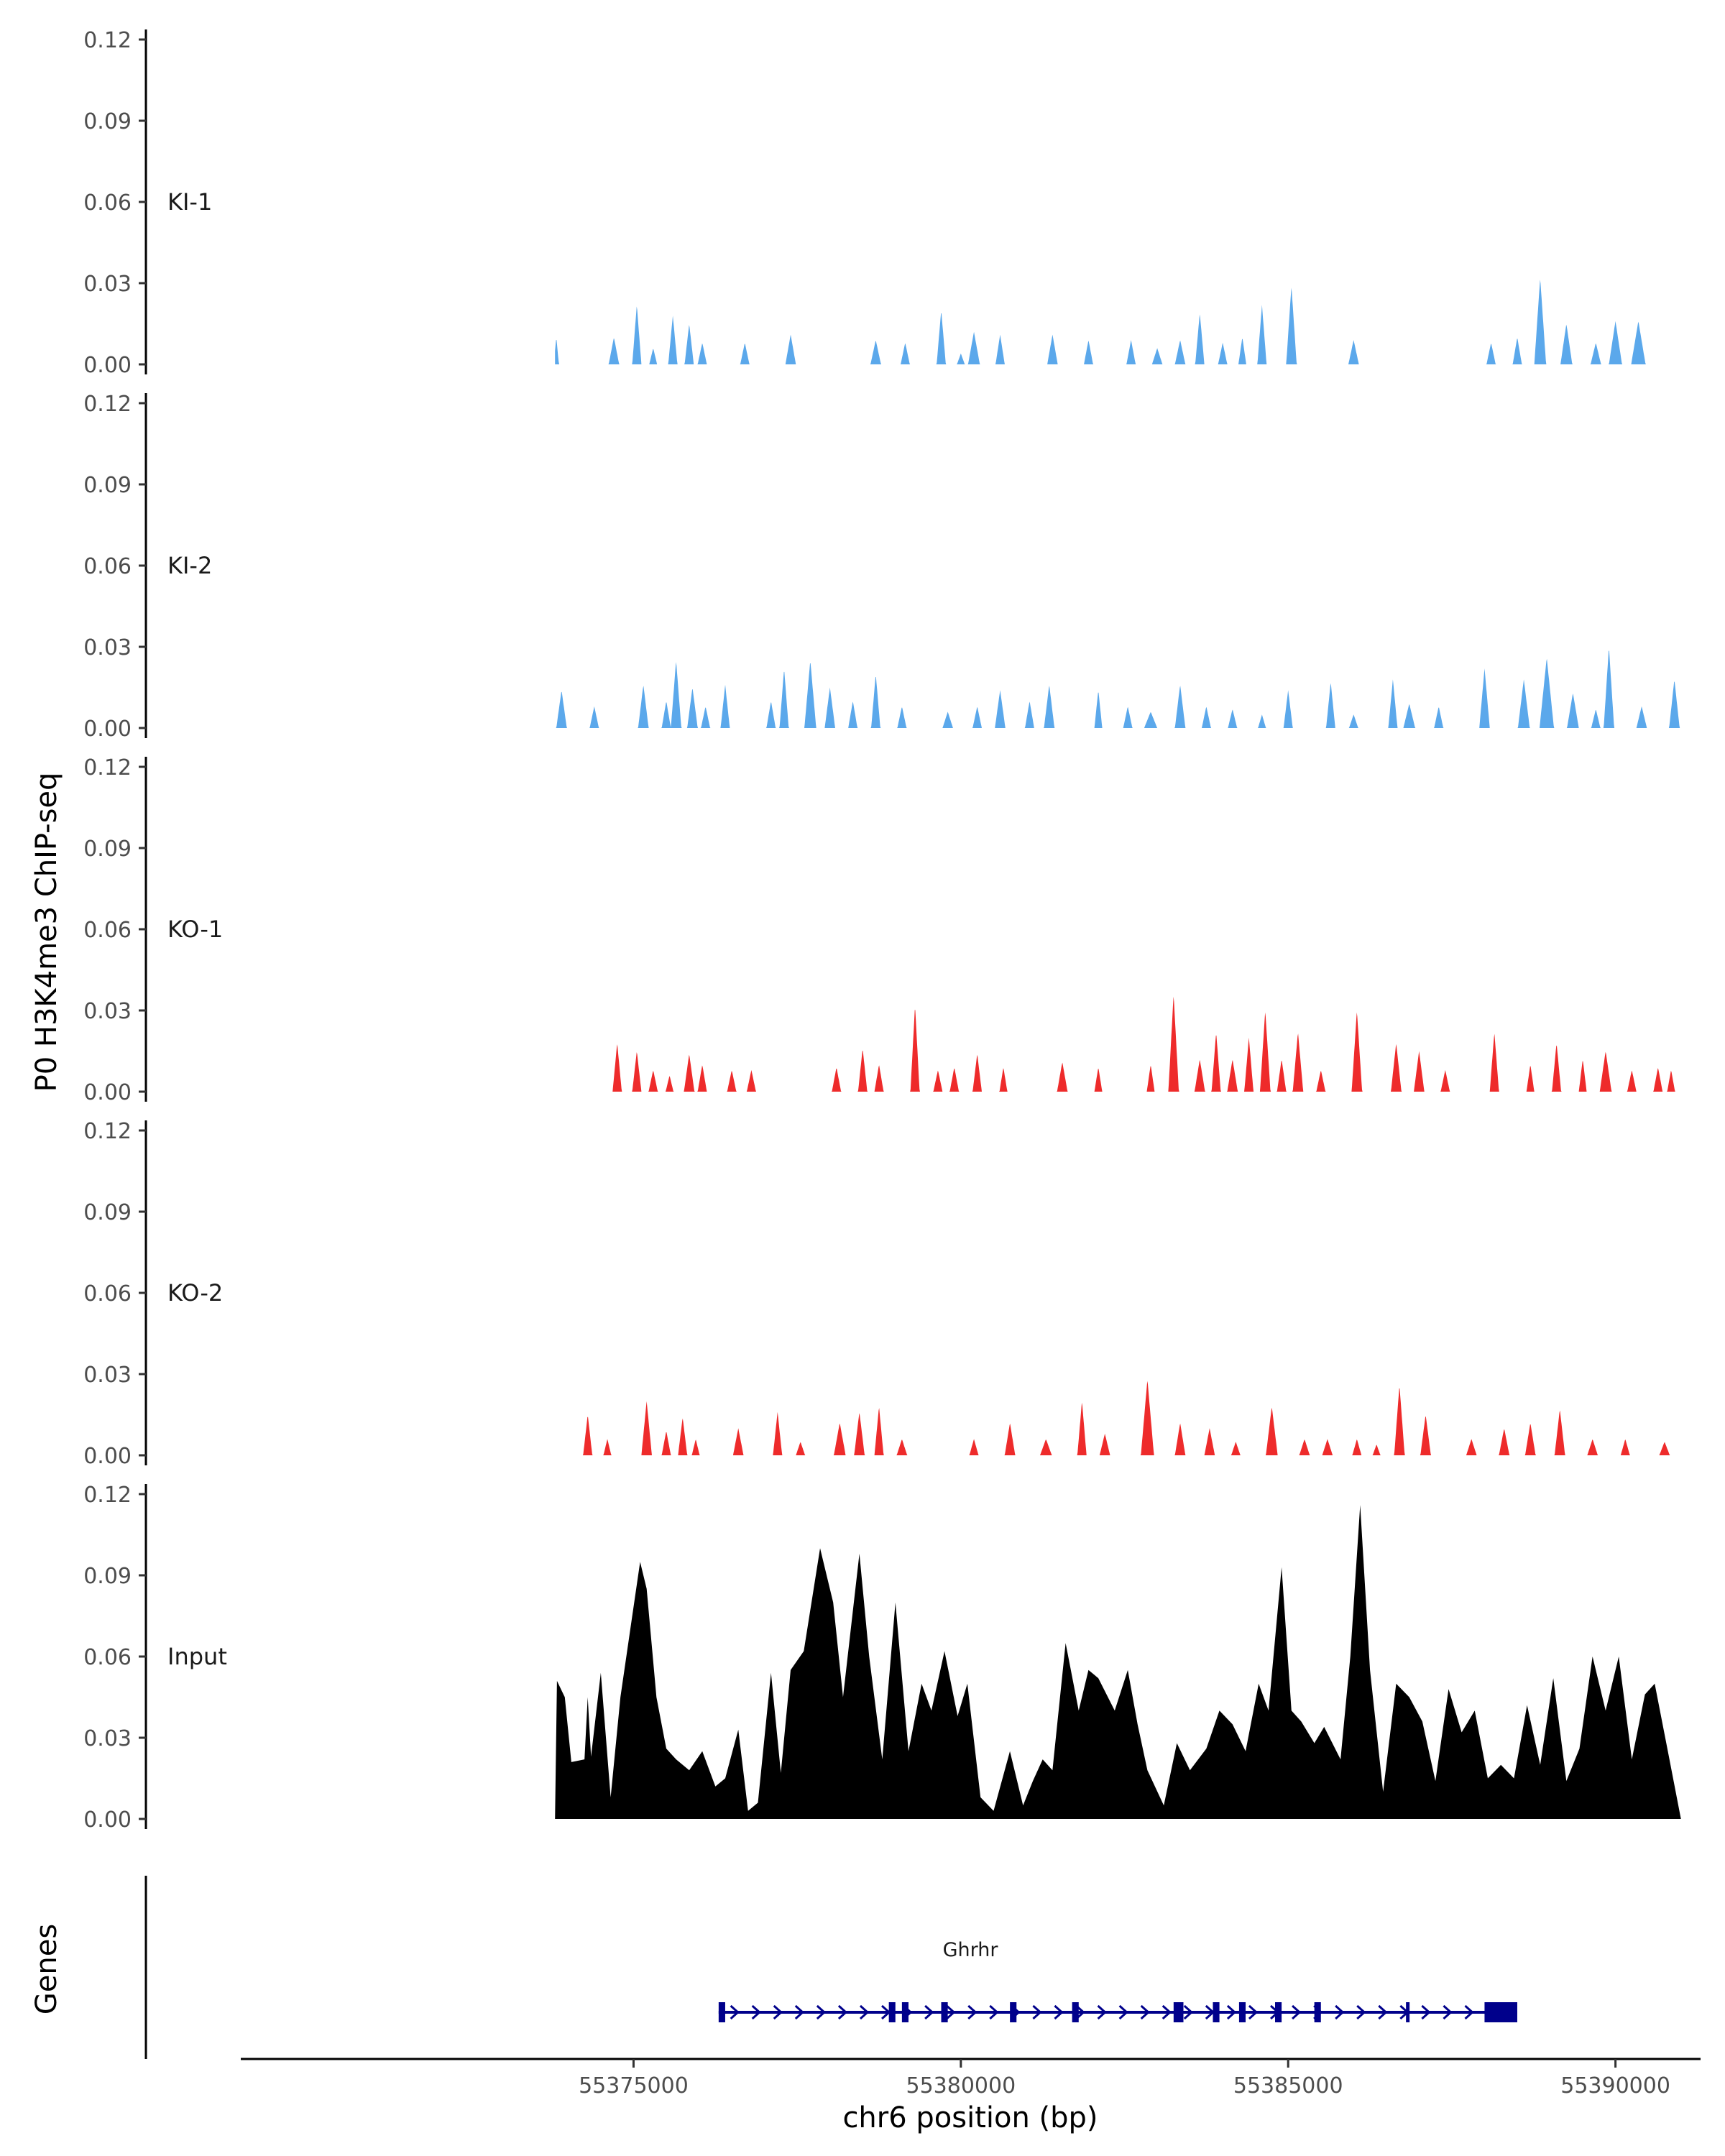 Image resolution: width=1725 pixels, height=2156 pixels. I want to click on y-axis-title: P0 H3K4me3 ChIP-seq, so click(46, 932).